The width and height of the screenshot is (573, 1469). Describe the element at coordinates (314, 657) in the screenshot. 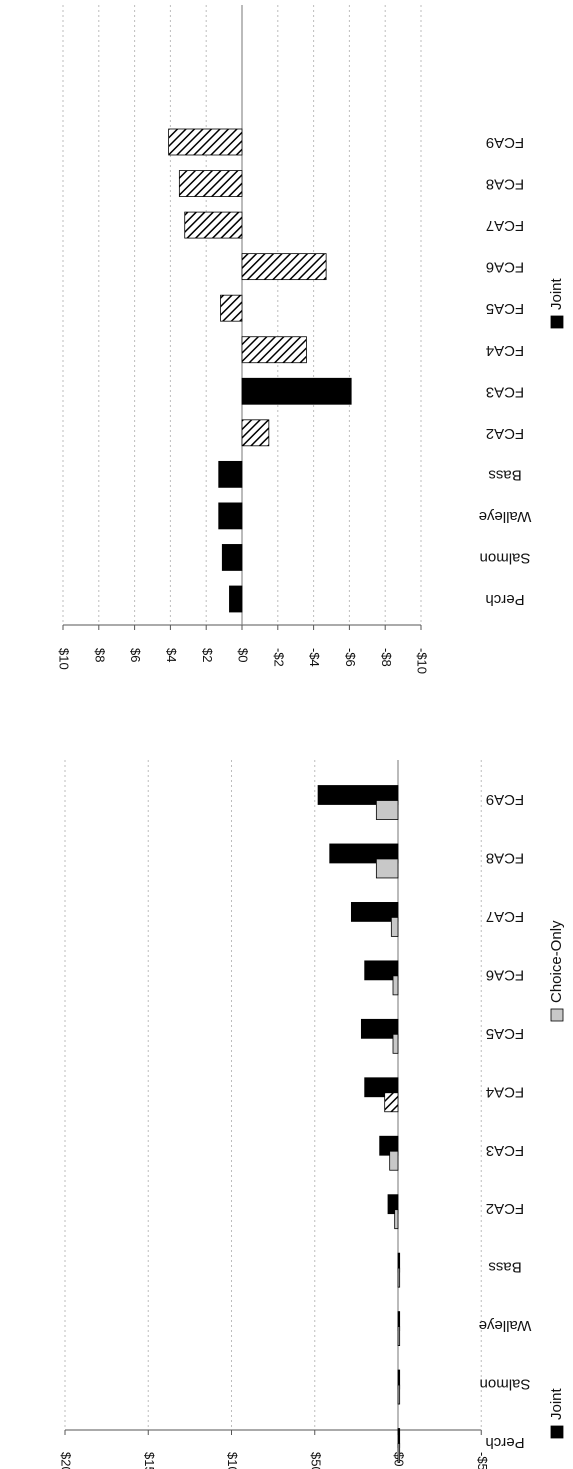

I see `tick-label: -$4` at that location.